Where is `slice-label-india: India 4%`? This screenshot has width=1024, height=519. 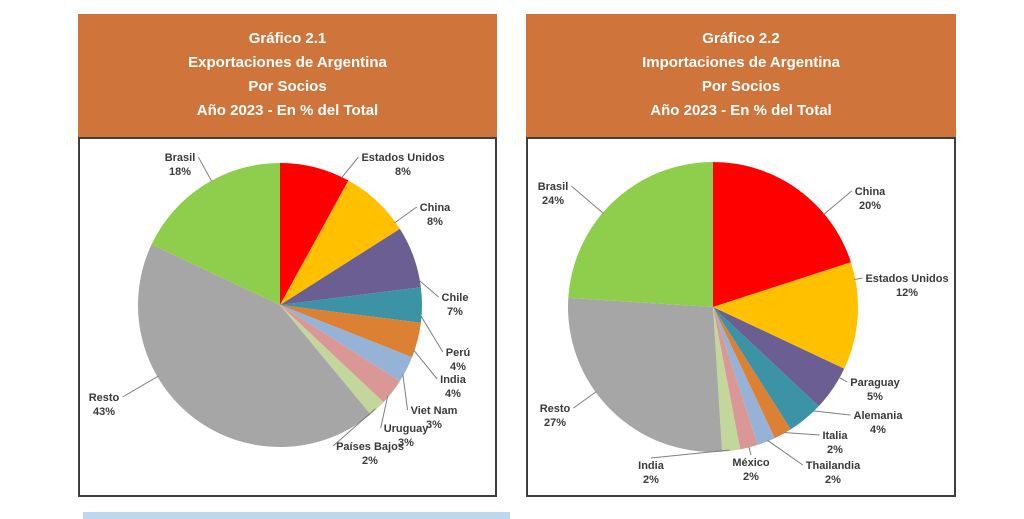
slice-label-india: India 4% is located at coordinates (453, 387).